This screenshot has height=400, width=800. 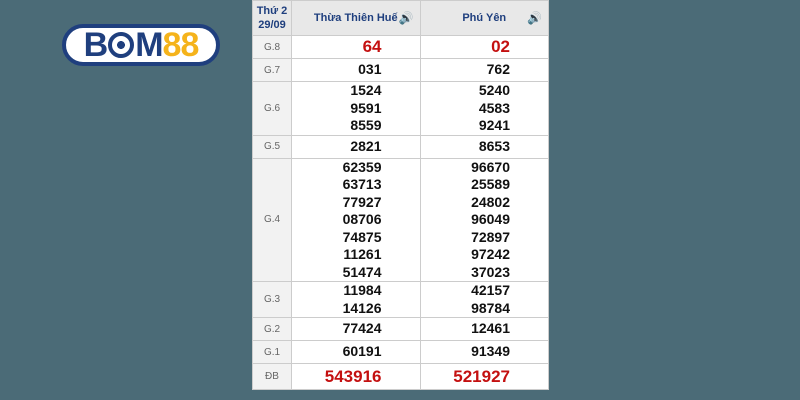 What do you see at coordinates (272, 352) in the screenshot?
I see `prize-label: G.1` at bounding box center [272, 352].